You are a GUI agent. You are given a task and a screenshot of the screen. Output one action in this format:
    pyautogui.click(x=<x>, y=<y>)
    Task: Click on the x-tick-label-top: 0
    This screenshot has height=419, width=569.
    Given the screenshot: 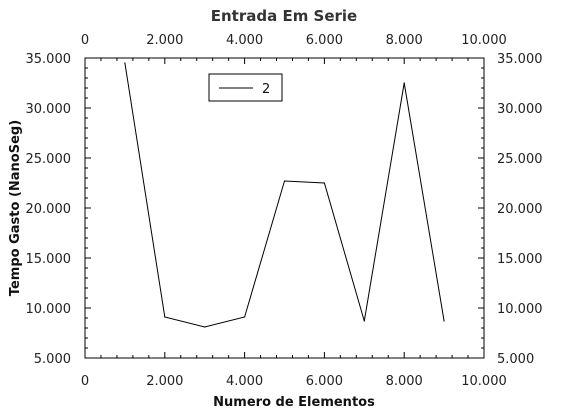 What is the action you would take?
    pyautogui.click(x=85, y=40)
    